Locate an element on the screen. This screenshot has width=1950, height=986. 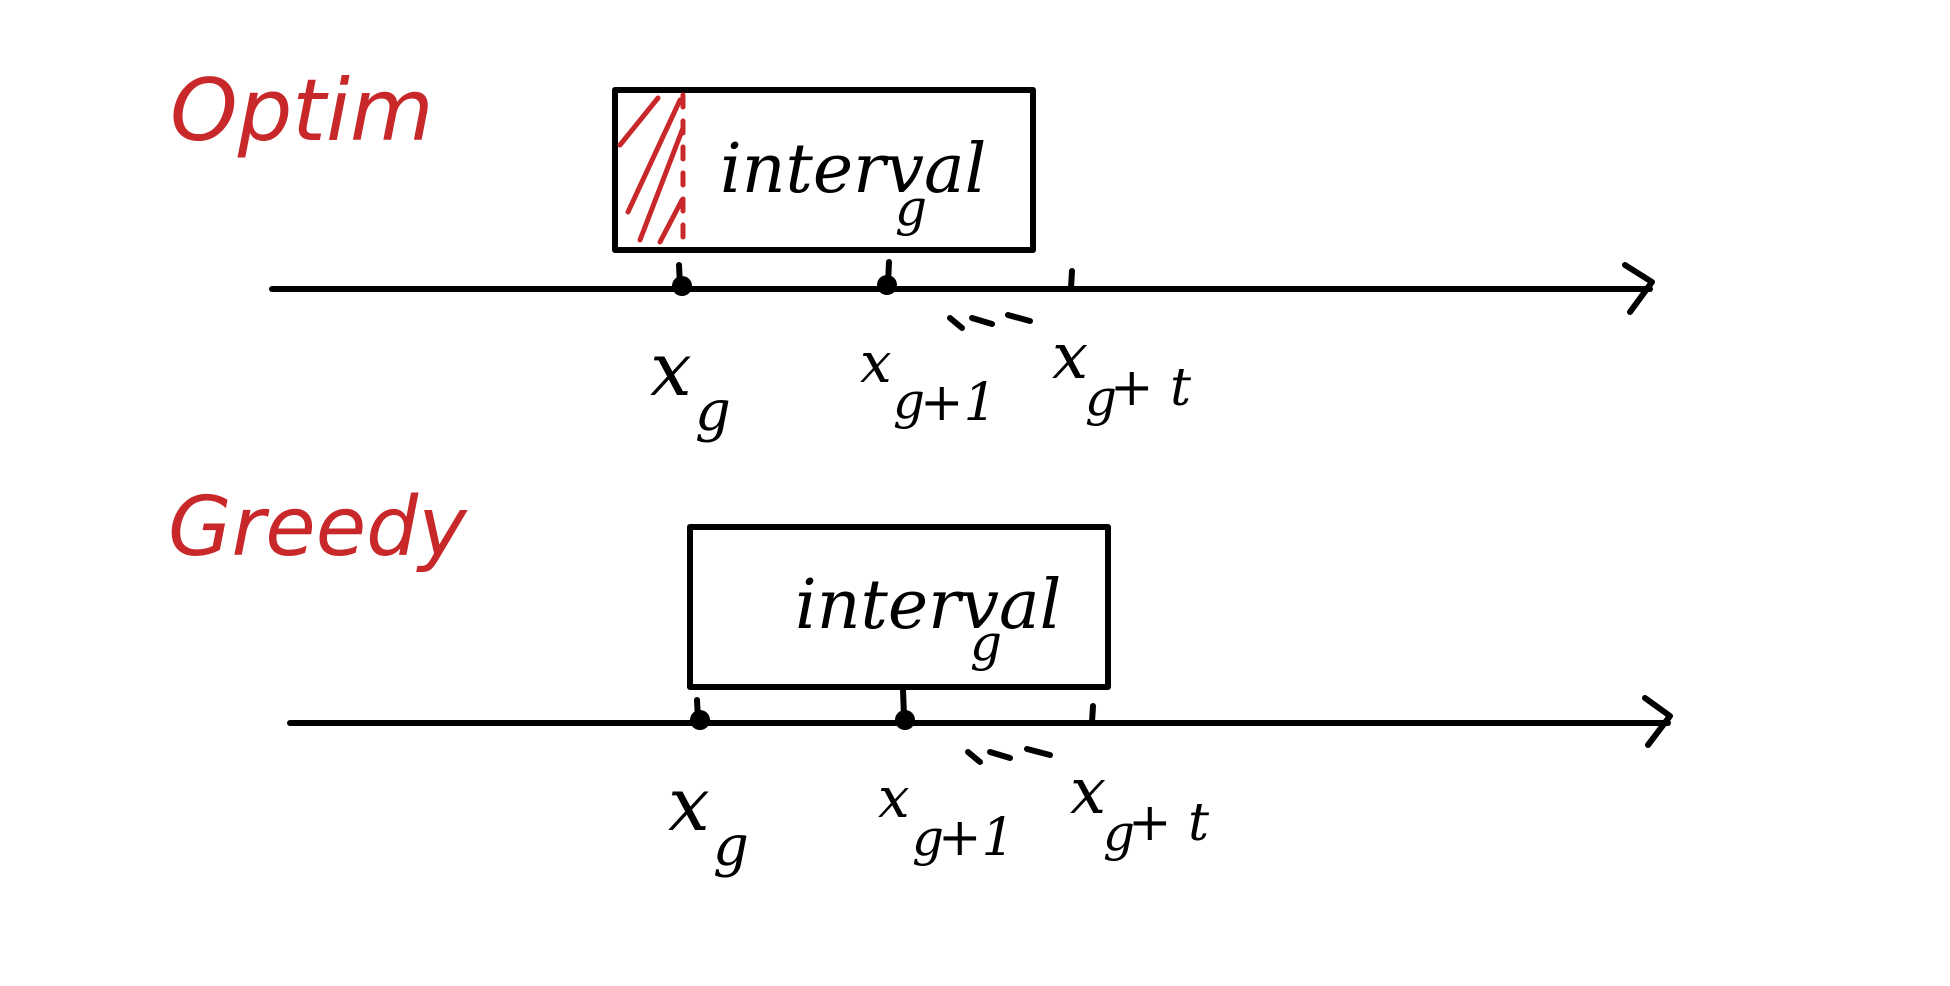
hatch-region-optim is located at coordinates (651, 168).